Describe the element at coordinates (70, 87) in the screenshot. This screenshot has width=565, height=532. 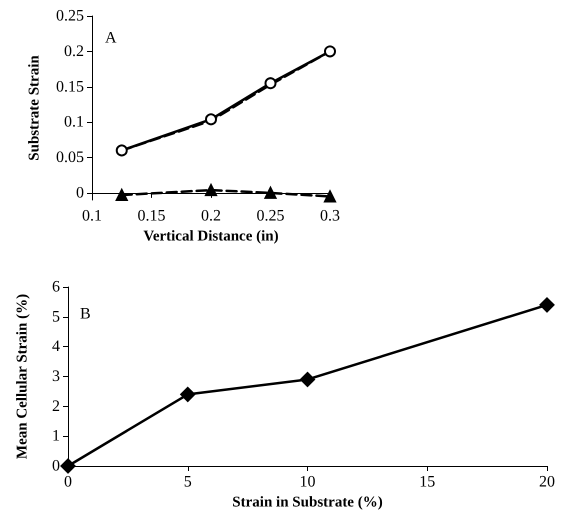
I see `y-tick-label: 0.15` at that location.